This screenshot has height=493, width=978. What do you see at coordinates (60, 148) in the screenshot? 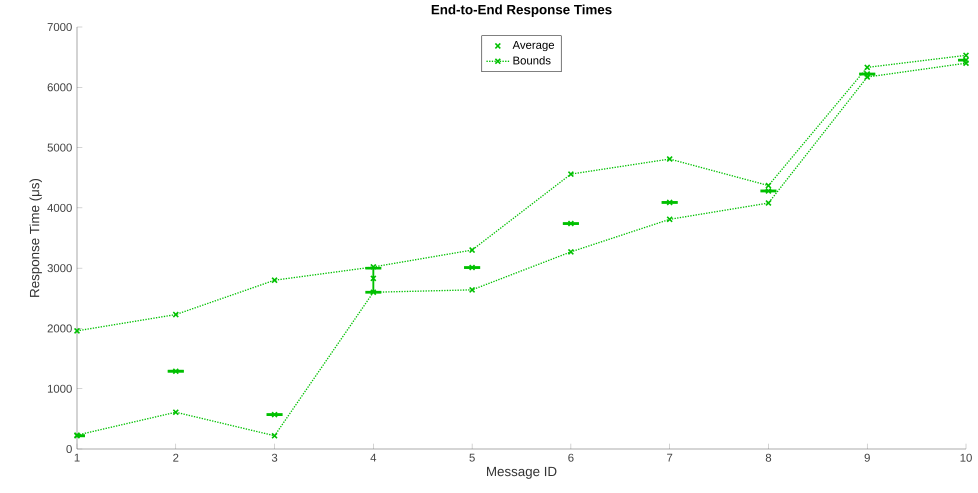
I see `y-tick-label: 5000` at bounding box center [60, 148].